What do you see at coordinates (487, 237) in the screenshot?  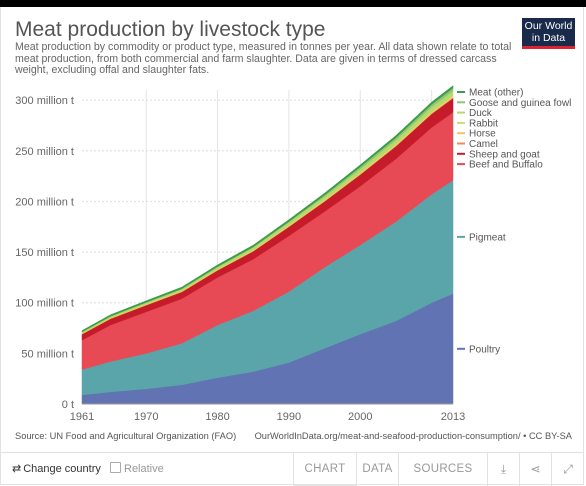 I see `legend-label: Pigmeat` at bounding box center [487, 237].